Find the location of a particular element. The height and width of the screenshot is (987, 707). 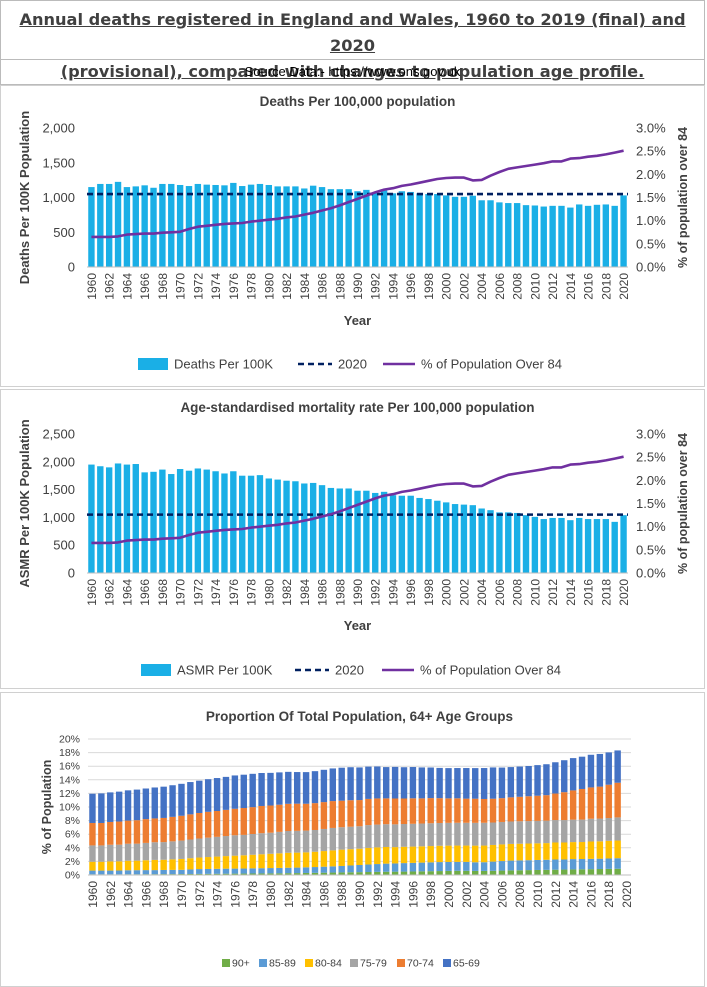

population-xtick-label: 1966 is located at coordinates (146, 894).